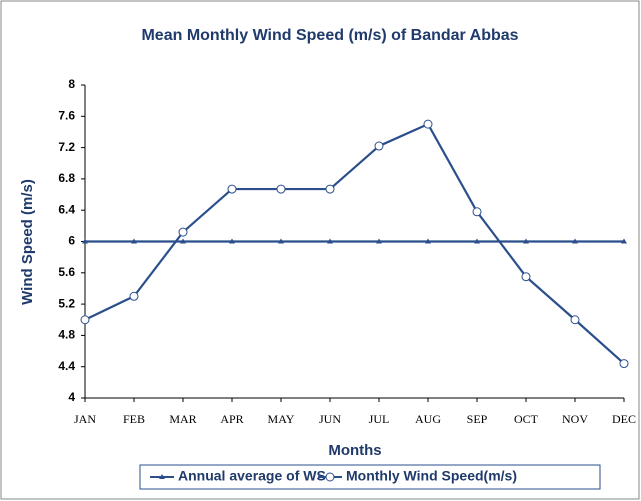 The width and height of the screenshot is (641, 501). What do you see at coordinates (66, 209) in the screenshot?
I see `y-tick-label: 6.4` at bounding box center [66, 209].